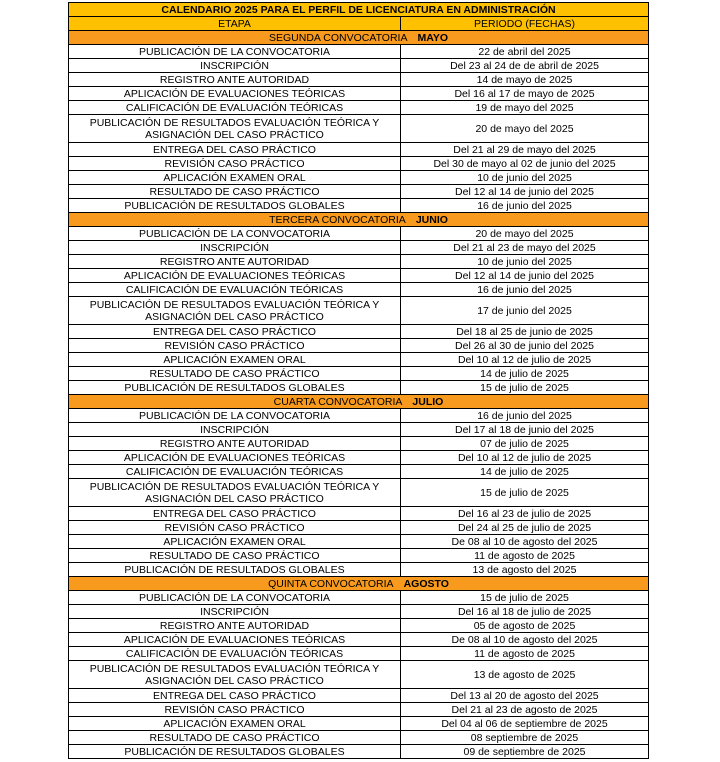  I want to click on section-row: CUARTA CONVOCATORIA JULIO, so click(358, 401).